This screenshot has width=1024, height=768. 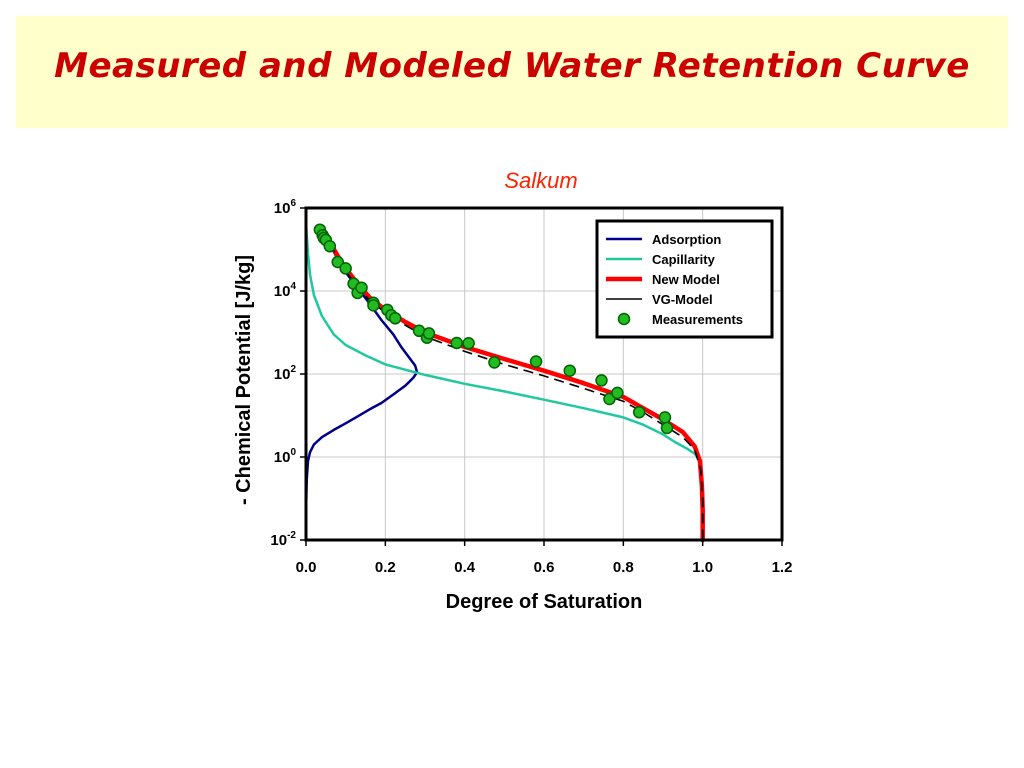 I want to click on y-tick-label: 10⁰, so click(x=285, y=456).